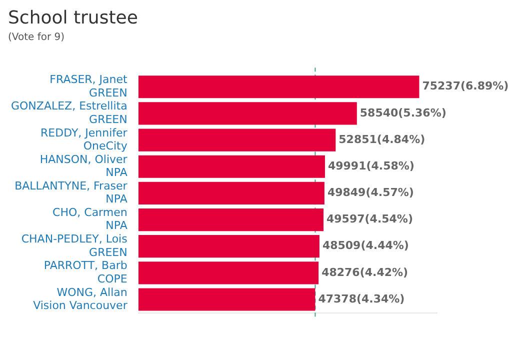 This screenshot has width=525, height=337. I want to click on data-label: 47378(4.34%), so click(361, 299).